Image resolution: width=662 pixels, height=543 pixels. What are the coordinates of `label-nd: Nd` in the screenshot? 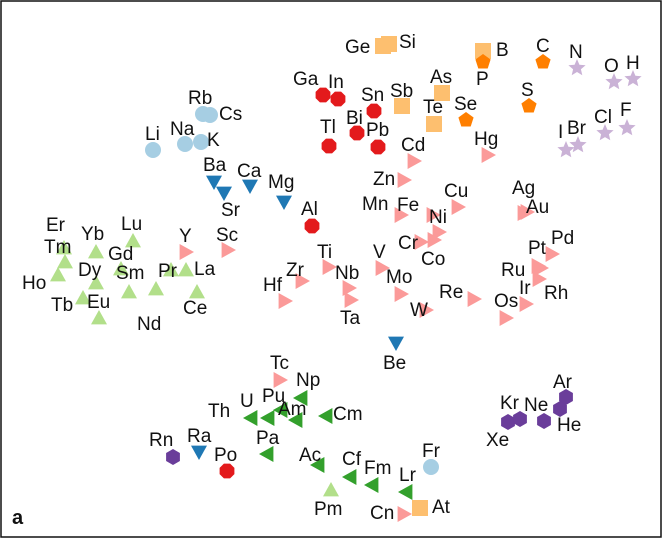 It's located at (149, 324).